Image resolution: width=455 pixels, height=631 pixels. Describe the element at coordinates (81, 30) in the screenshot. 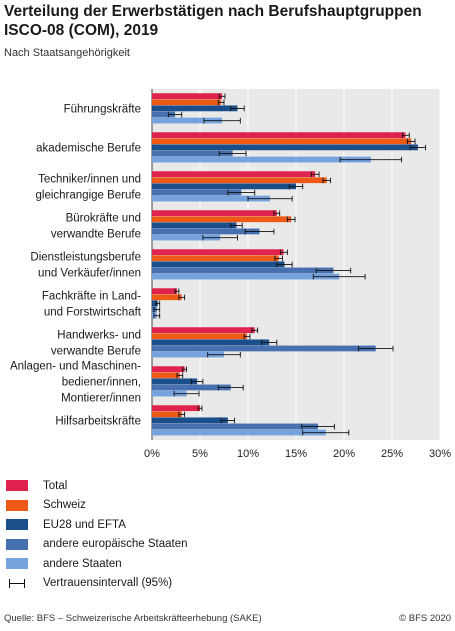

I see `chart-title-line-2: ISCO-08 (COM), 2019` at that location.